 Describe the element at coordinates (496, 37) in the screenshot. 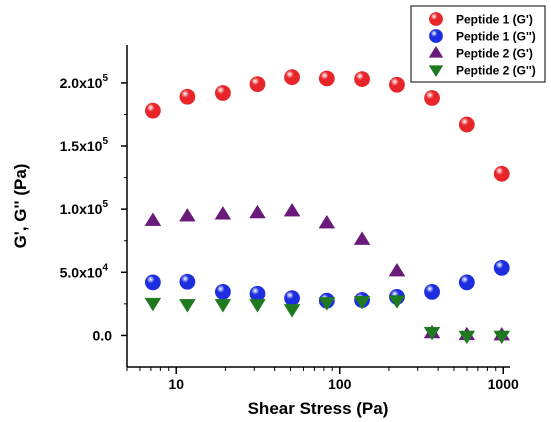

I see `legend-label-1: Peptide 1 (G'')` at that location.